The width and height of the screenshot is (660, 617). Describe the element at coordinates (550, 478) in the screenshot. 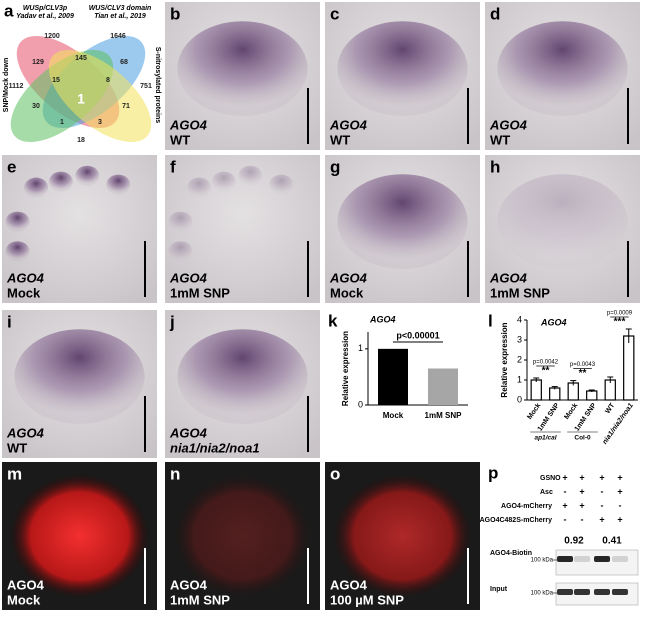

I see `row-label: GSNO` at that location.